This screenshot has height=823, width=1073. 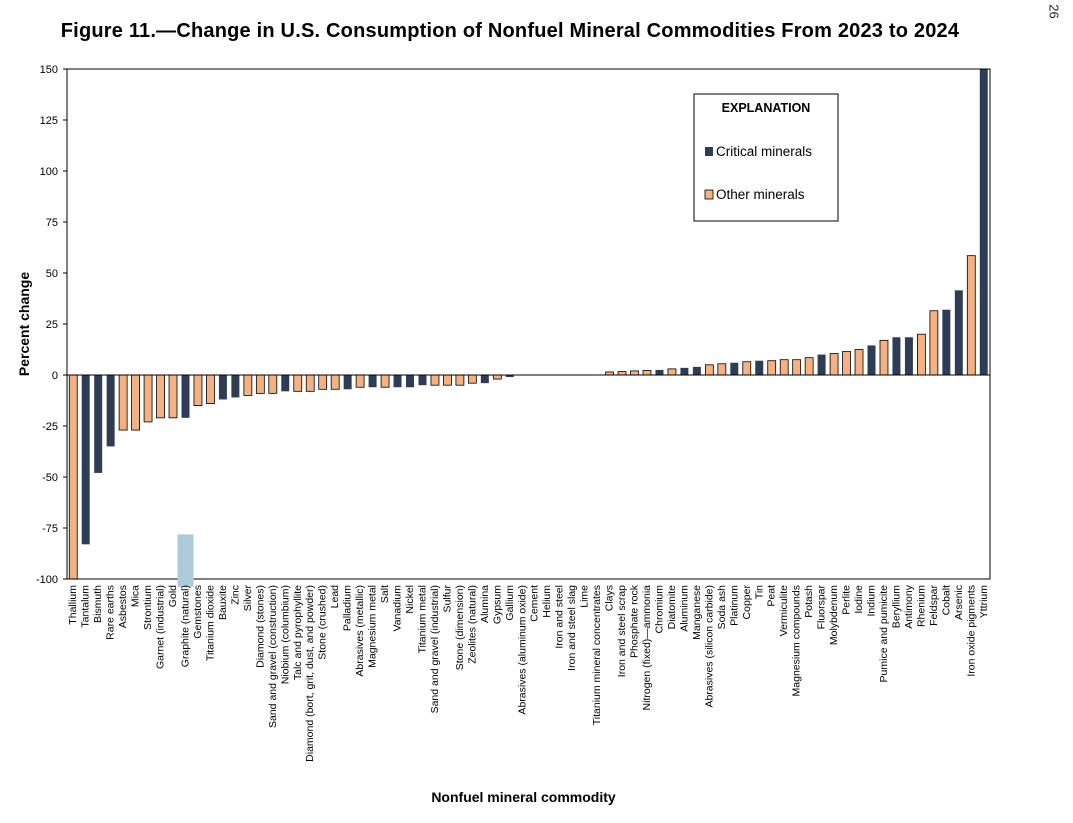 What do you see at coordinates (310, 673) in the screenshot?
I see `category-label-diamond-bort-grit-dust-and-powder: Diamond (bort, grit, dust, and powder)` at bounding box center [310, 673].